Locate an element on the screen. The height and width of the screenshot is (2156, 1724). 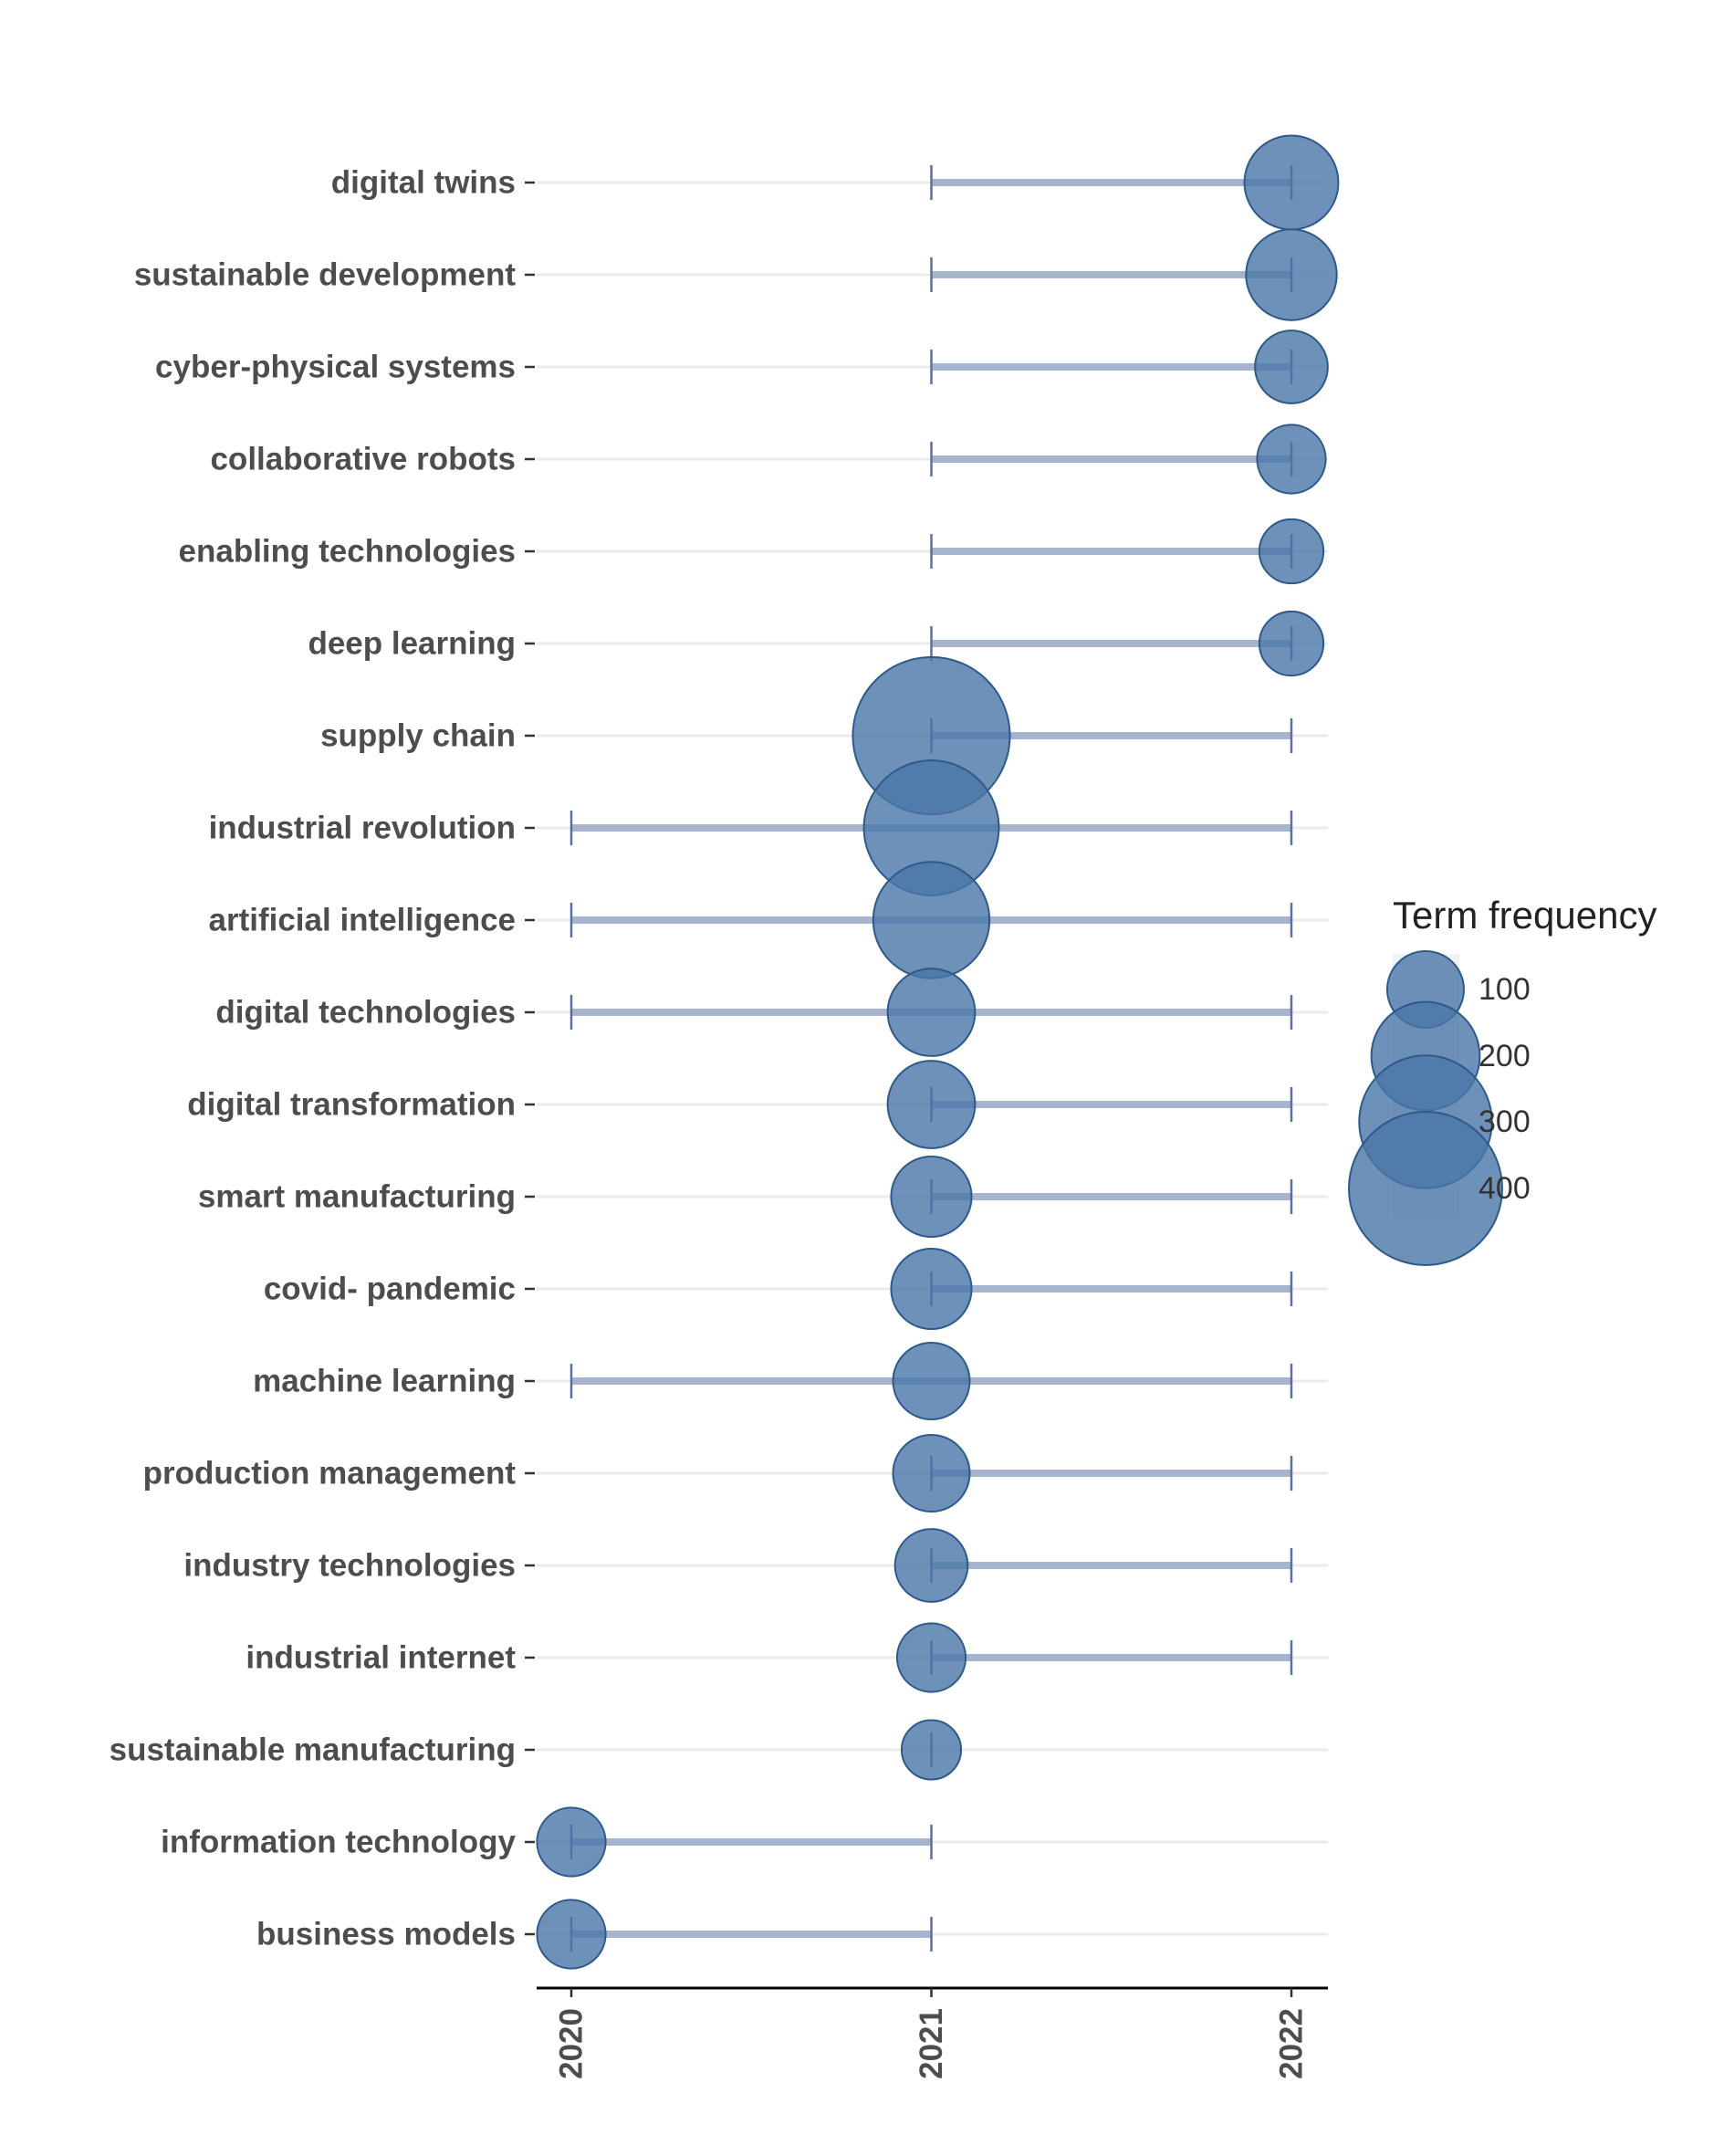
term-label: collaborative robots is located at coordinates (363, 460).